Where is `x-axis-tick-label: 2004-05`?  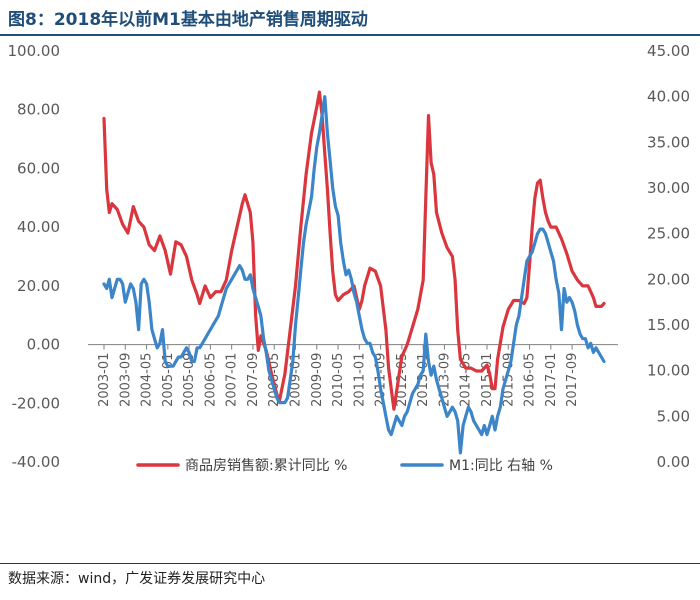 x-axis-tick-label: 2004-05 is located at coordinates (147, 380).